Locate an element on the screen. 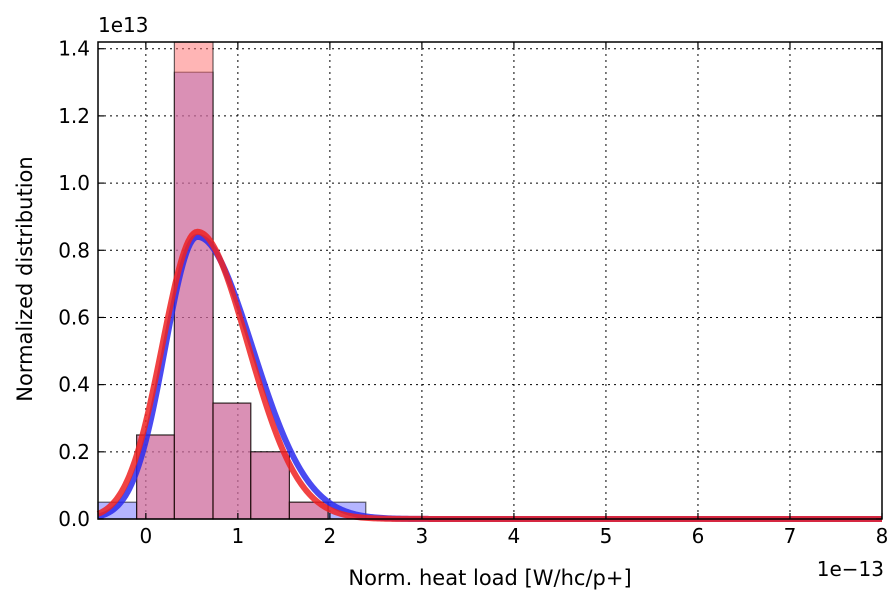 This screenshot has width=894, height=590. x-tick-label-0: 0 is located at coordinates (145, 536).